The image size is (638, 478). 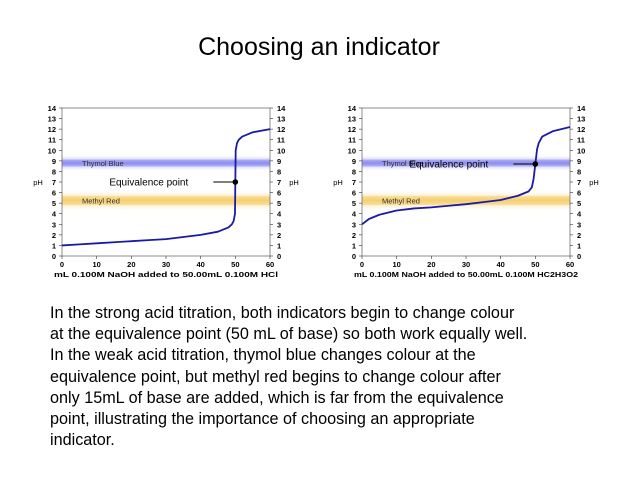 I want to click on x-tick-label: 0, so click(x=62, y=264).